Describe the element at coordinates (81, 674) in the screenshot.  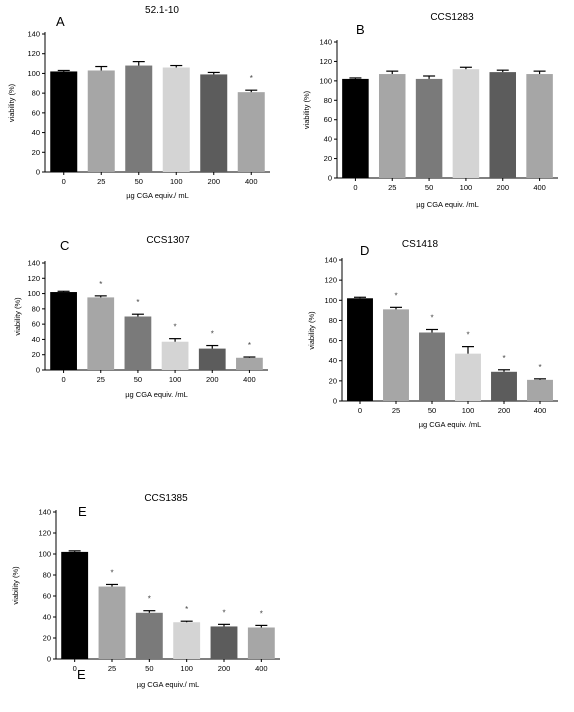
I see `panel-letter-bottom: E` at that location.